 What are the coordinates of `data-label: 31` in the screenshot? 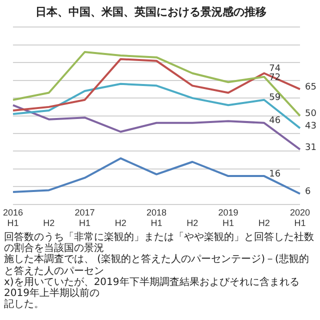 It's located at (310, 147).